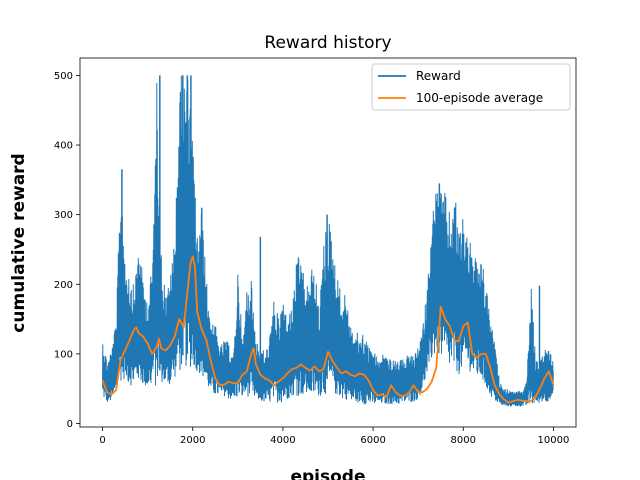  Describe the element at coordinates (63, 285) in the screenshot. I see `y-tick-label: 200` at that location.